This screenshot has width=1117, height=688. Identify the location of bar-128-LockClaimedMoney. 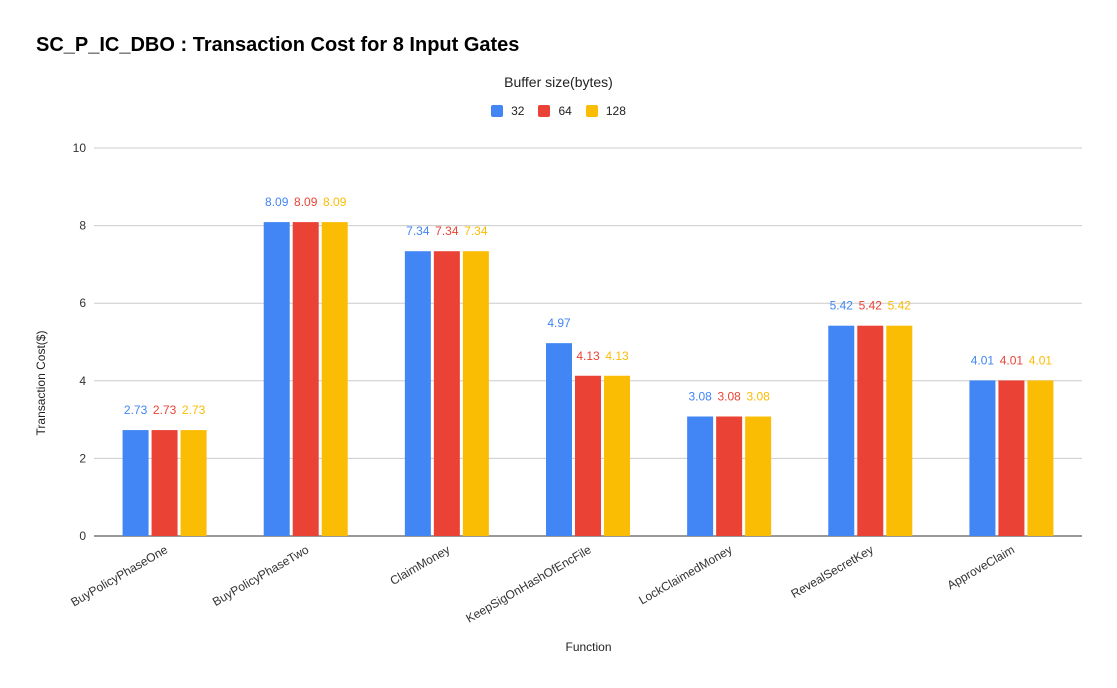
(758, 476).